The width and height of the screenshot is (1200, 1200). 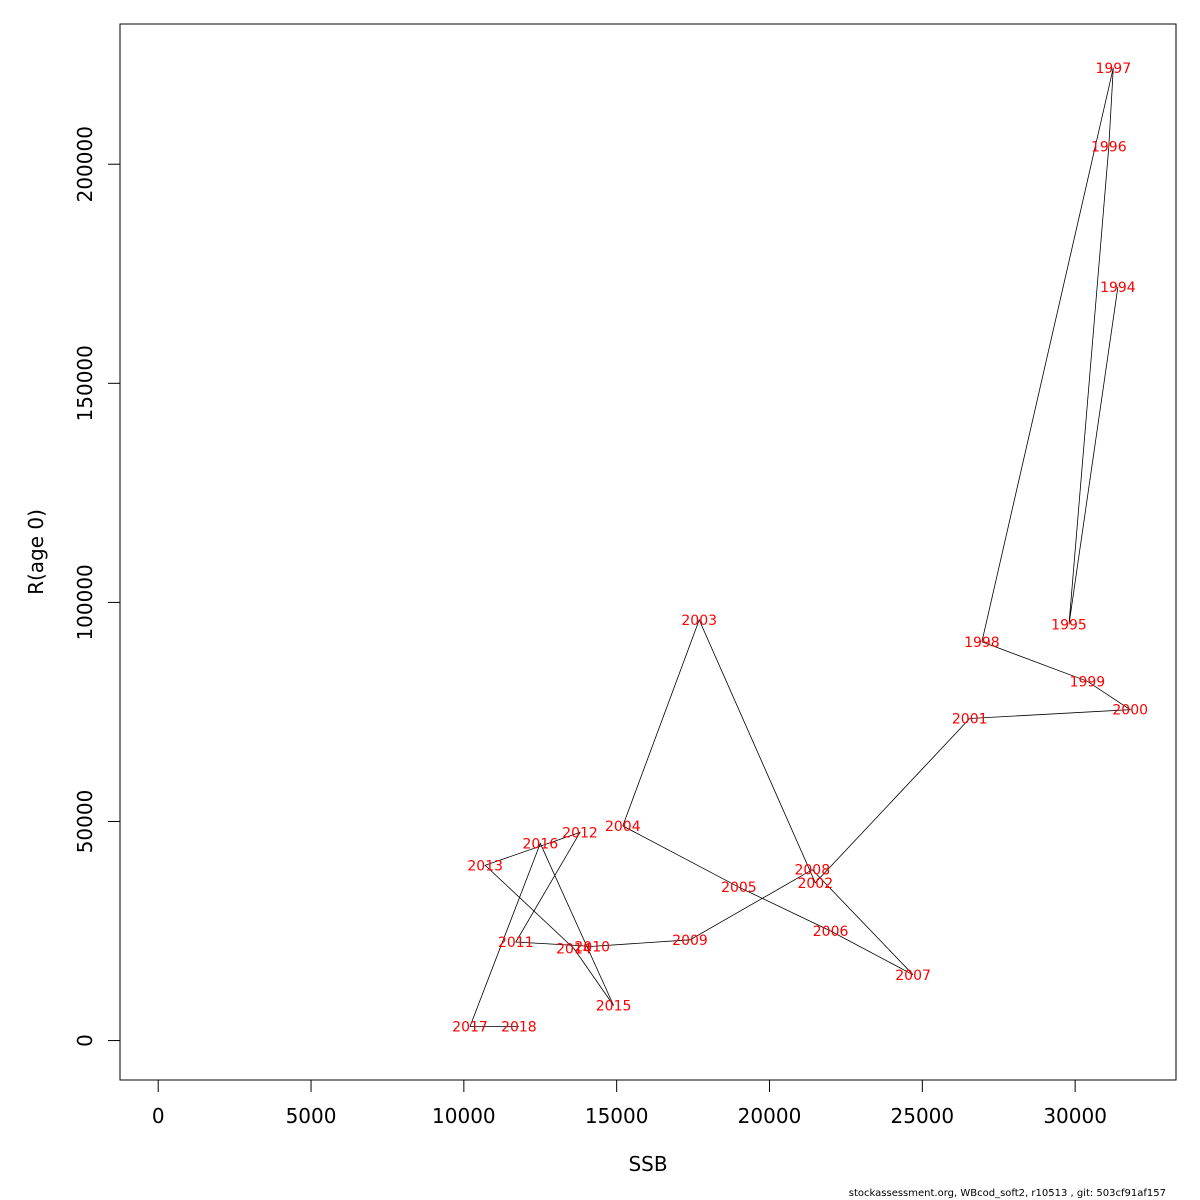 What do you see at coordinates (470, 1028) in the screenshot?
I see `year-label-2017: 2017` at bounding box center [470, 1028].